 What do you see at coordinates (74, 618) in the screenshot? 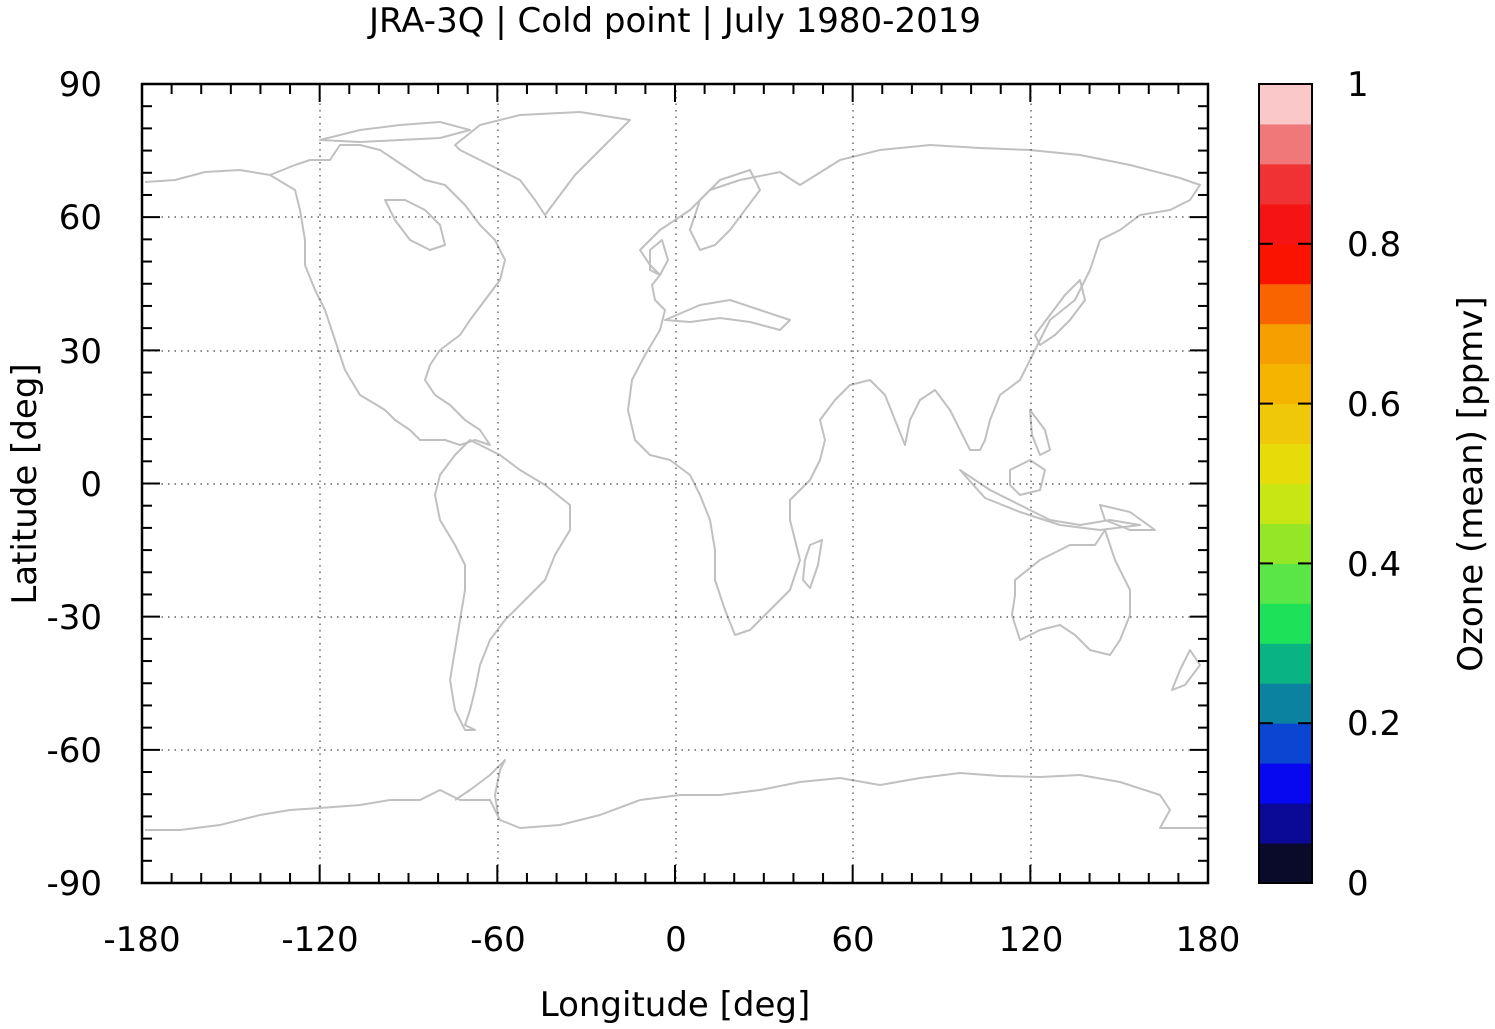
I see `y-tick-label: -30` at bounding box center [74, 618].